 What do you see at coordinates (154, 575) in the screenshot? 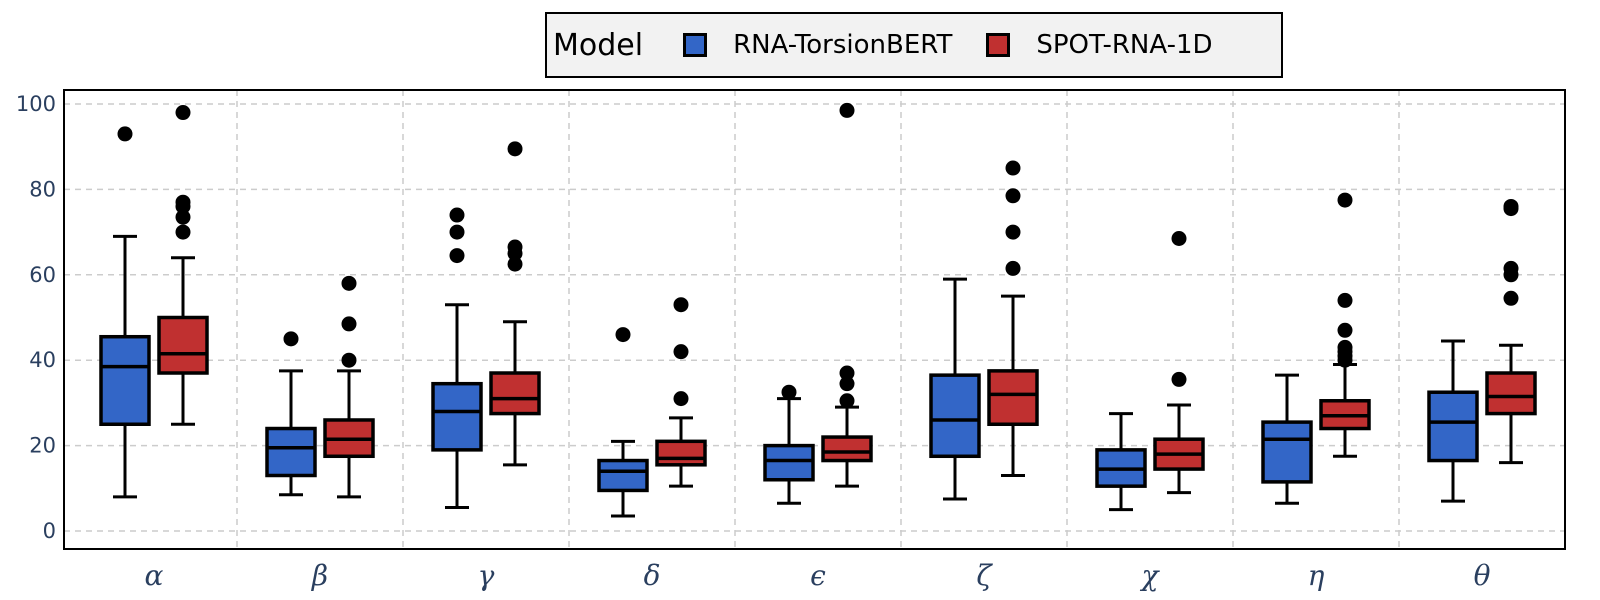
I see `x-tick-label: α` at bounding box center [154, 575].